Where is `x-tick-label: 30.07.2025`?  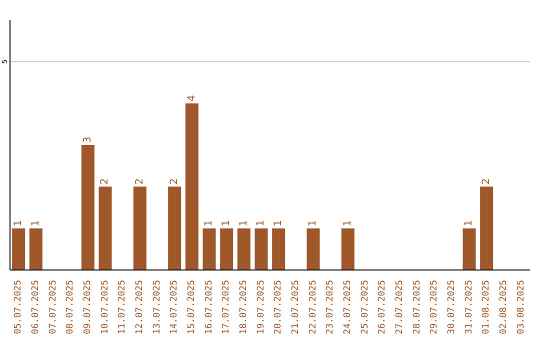 x-tick-label: 30.07.2025 is located at coordinates (452, 307).